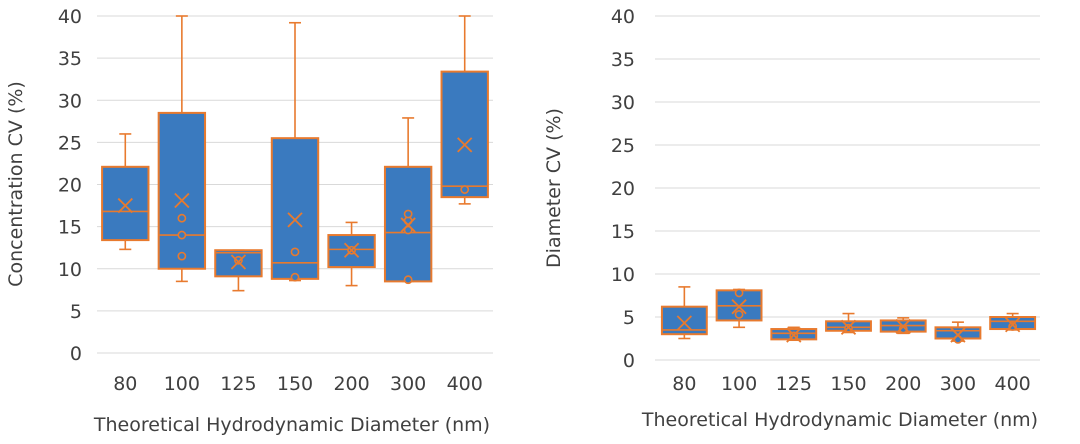  What do you see at coordinates (554, 188) in the screenshot?
I see `y-axis-title: Diameter CV (%)` at bounding box center [554, 188].